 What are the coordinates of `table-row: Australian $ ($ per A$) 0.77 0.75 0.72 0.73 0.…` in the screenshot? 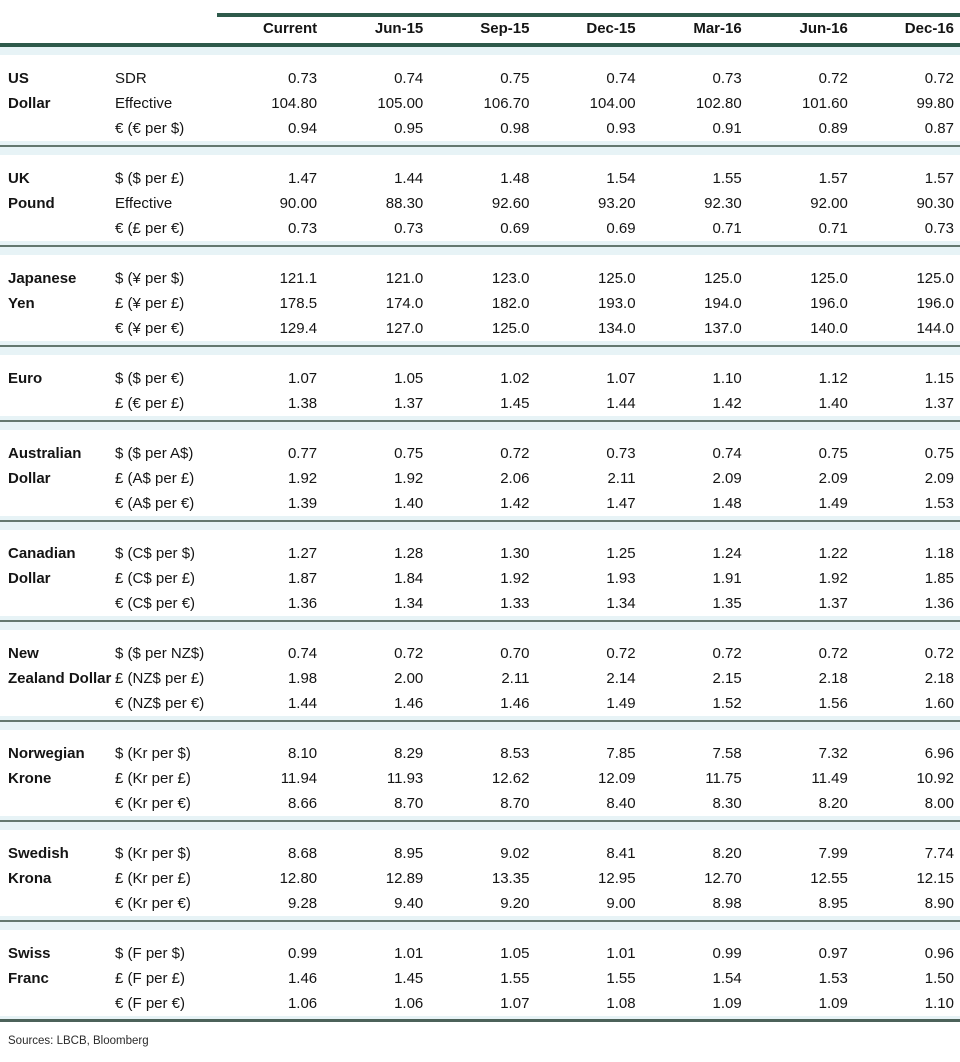 It's located at (480, 453).